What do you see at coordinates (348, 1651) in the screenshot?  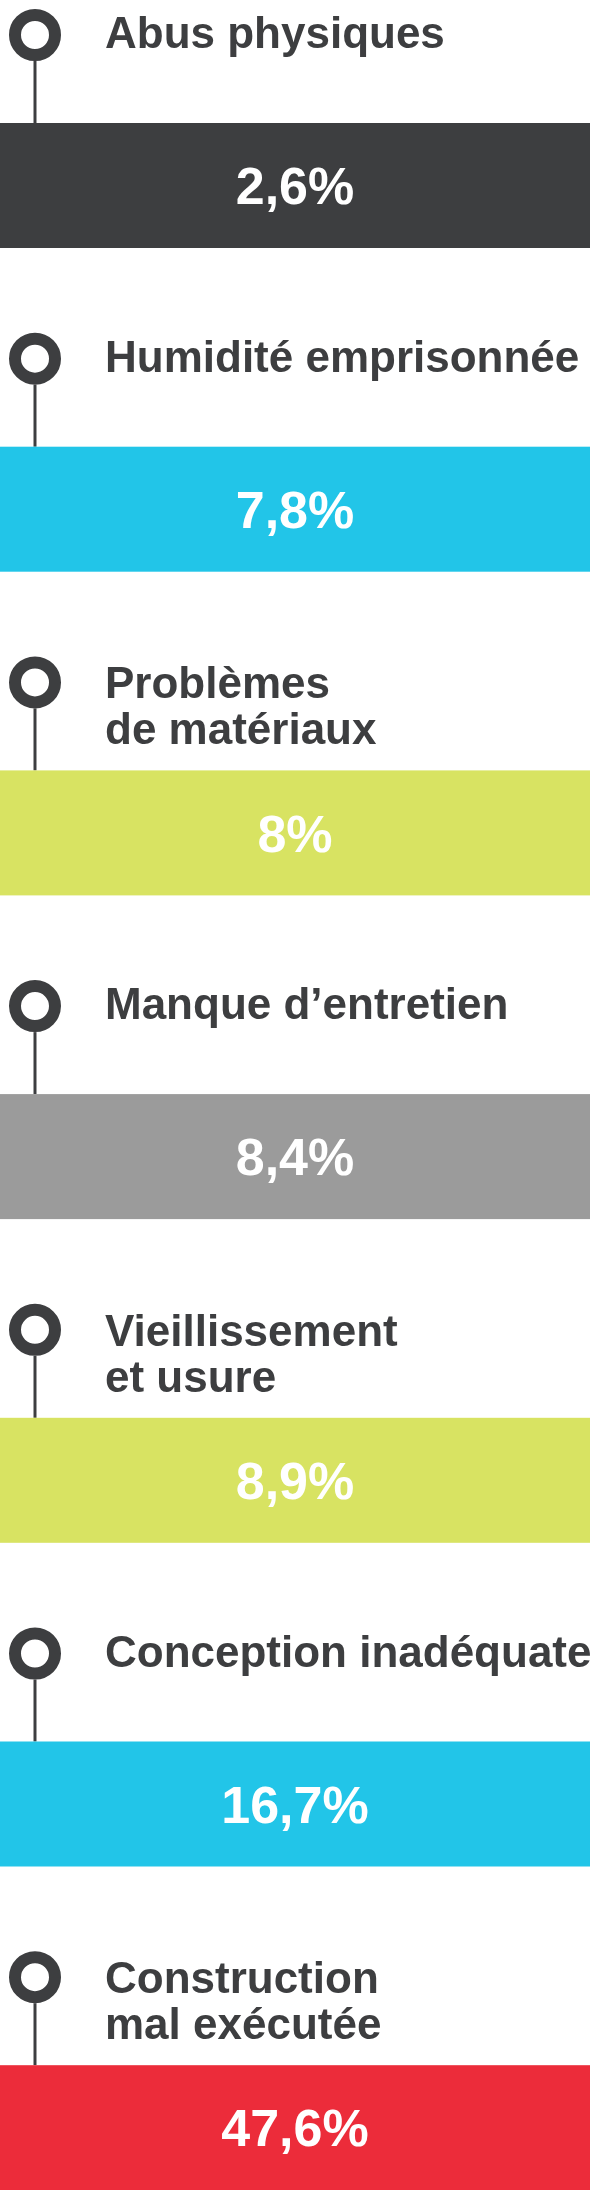 I see `category-label: Conception inadéquate` at bounding box center [348, 1651].